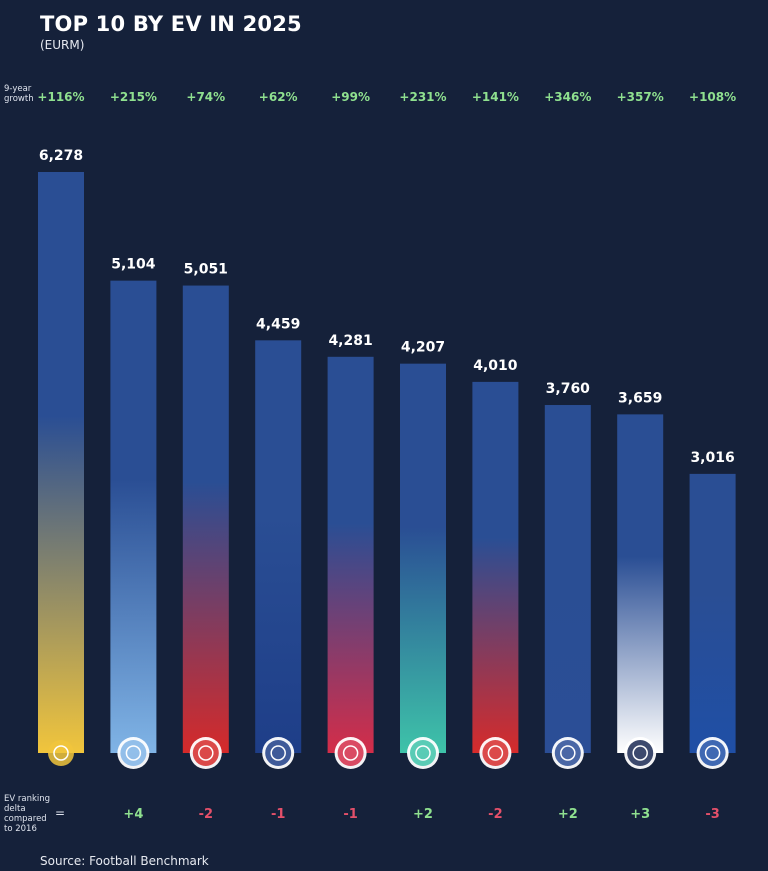 This screenshot has height=871, width=768. What do you see at coordinates (423, 753) in the screenshot?
I see `liverpool-crest-icon` at bounding box center [423, 753].